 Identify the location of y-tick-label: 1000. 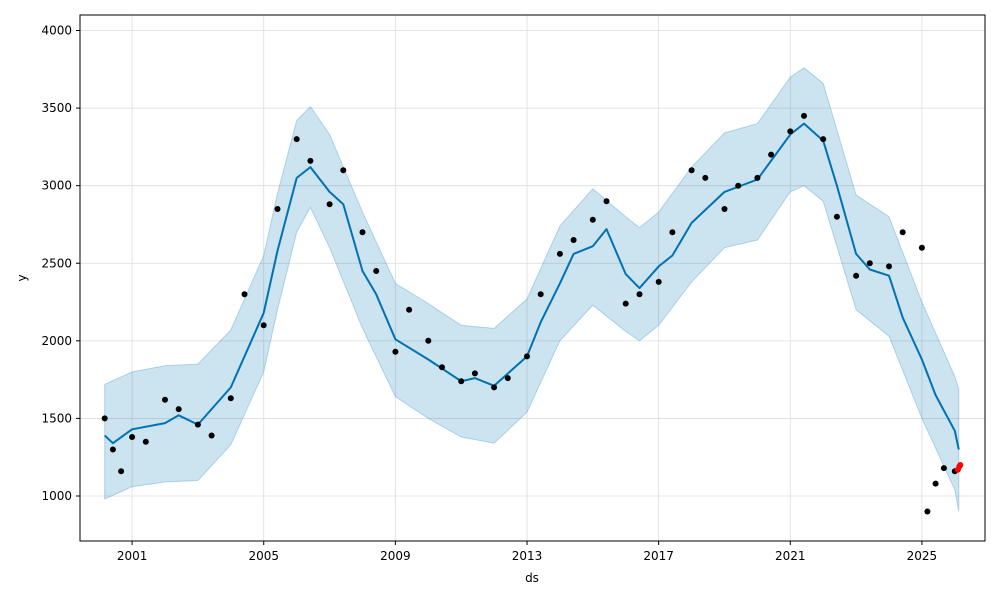
(56, 496).